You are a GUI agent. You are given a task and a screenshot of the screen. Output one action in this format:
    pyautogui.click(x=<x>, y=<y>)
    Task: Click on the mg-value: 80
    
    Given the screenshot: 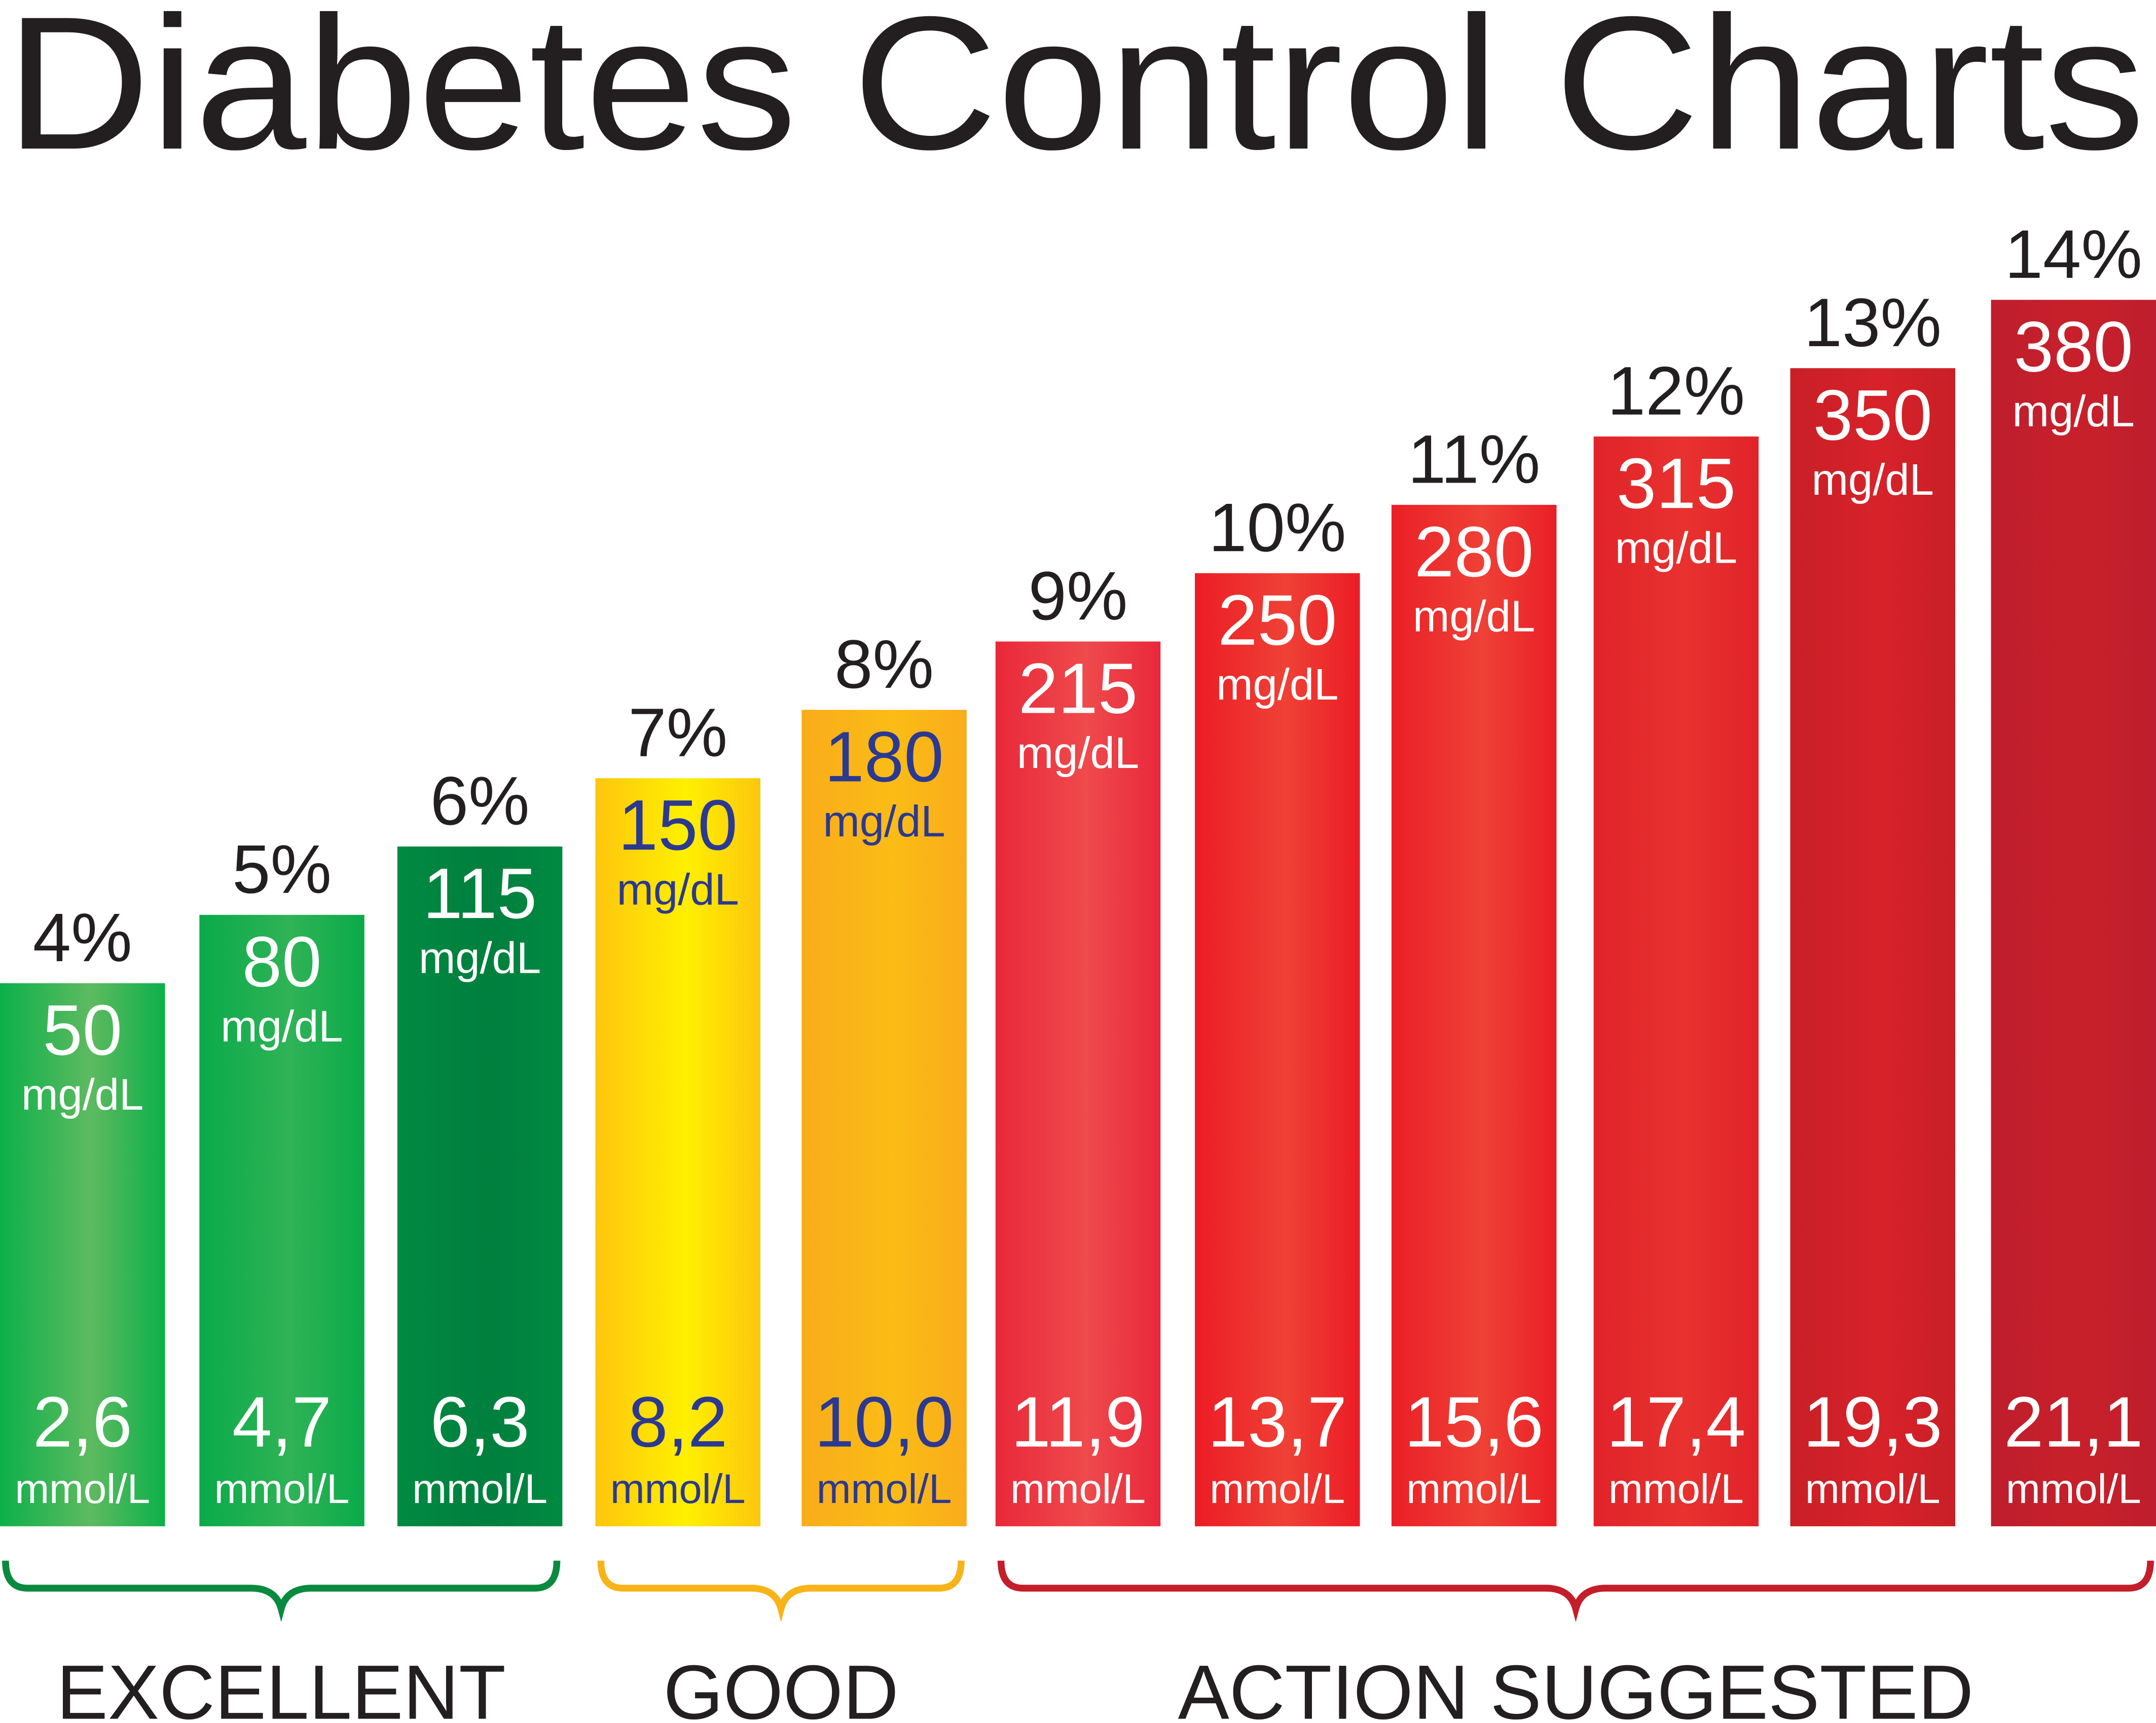 What is the action you would take?
    pyautogui.click(x=282, y=962)
    